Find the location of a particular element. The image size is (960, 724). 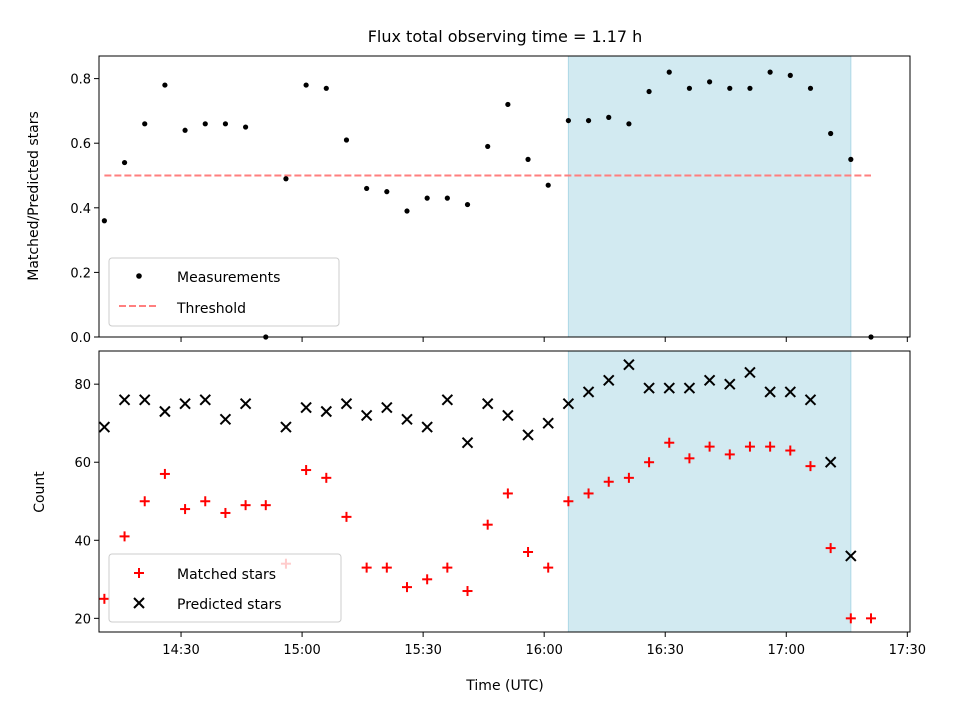

legend-predicted-label: Predicted stars is located at coordinates (229, 605).